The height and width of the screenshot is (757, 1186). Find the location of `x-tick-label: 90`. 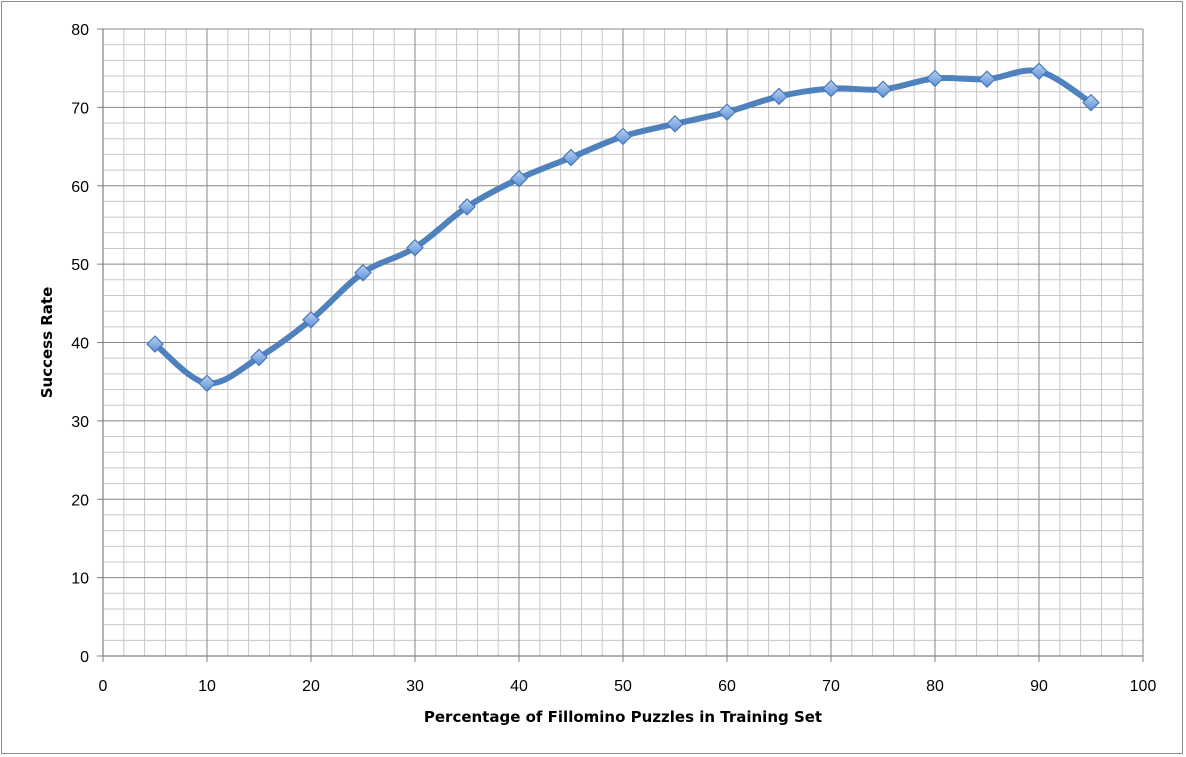

x-tick-label: 90 is located at coordinates (1039, 686).